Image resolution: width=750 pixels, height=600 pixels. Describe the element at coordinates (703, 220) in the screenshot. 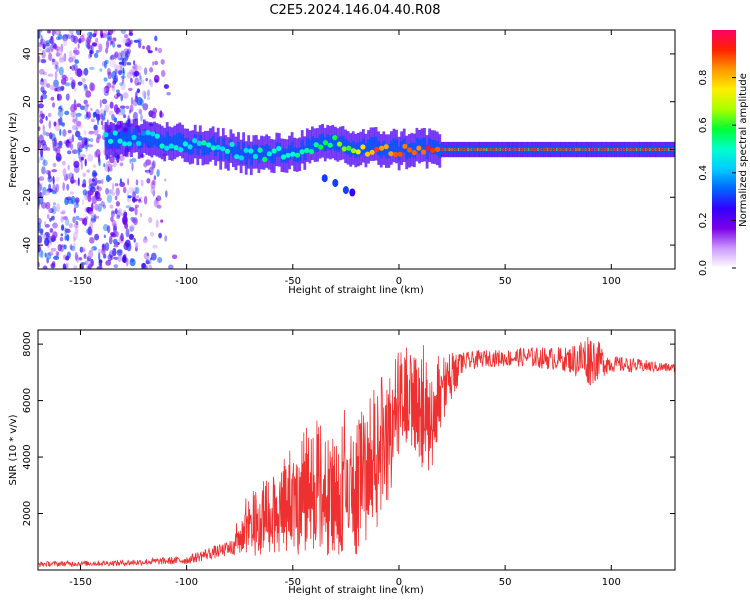

I see `colorbar-tick-label: 0.2` at that location.